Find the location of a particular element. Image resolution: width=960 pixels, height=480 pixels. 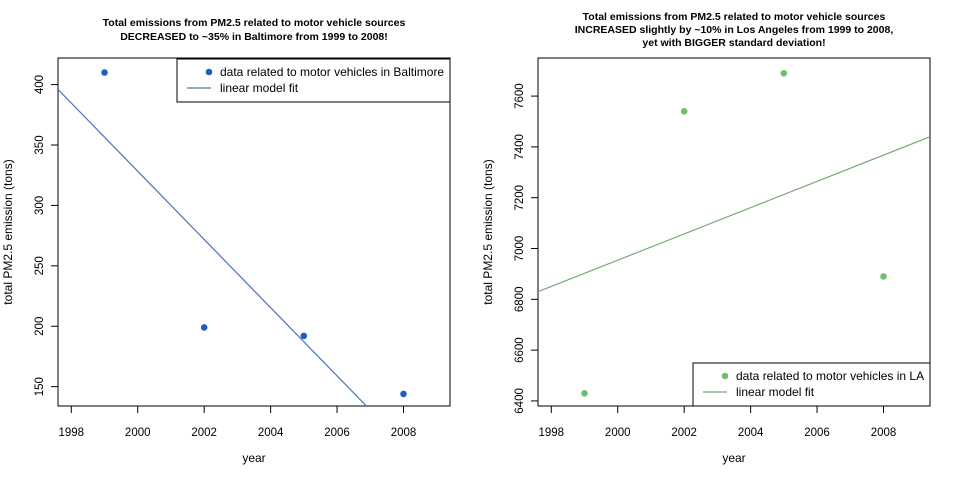

y-tick-label: 350 is located at coordinates (40, 144).